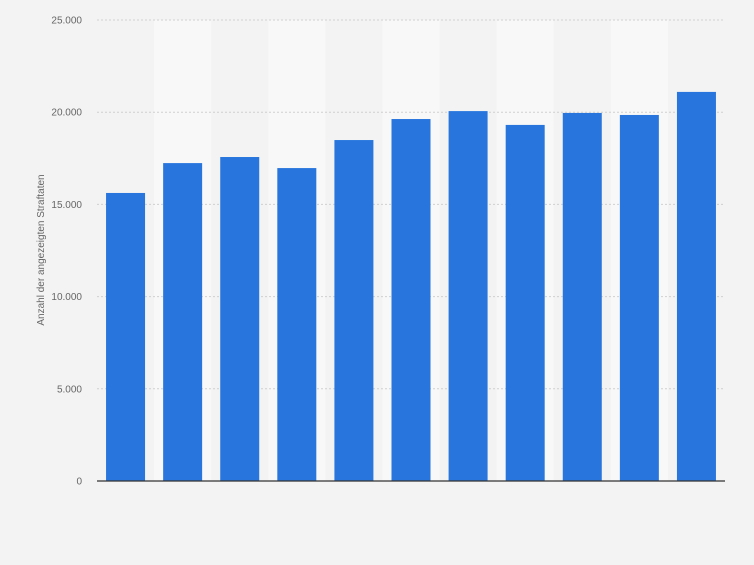 This screenshot has height=565, width=754. Describe the element at coordinates (79, 482) in the screenshot. I see `y-tick-label: 0` at that location.